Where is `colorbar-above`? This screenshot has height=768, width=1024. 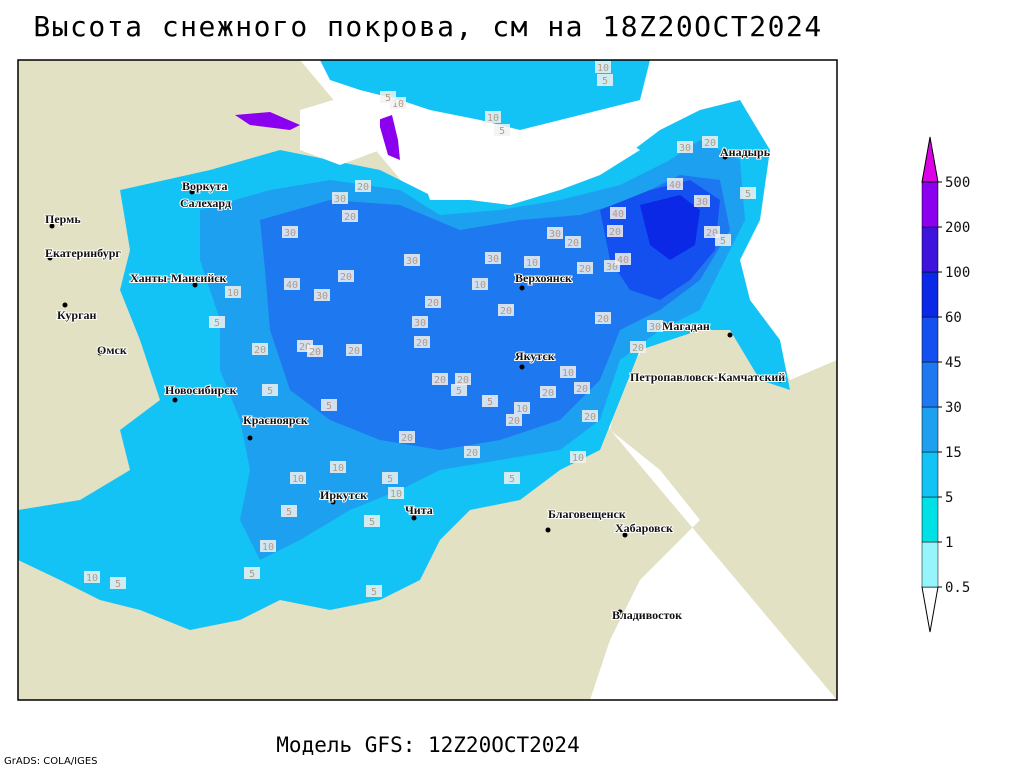 colorbar-above is located at coordinates (930, 159).